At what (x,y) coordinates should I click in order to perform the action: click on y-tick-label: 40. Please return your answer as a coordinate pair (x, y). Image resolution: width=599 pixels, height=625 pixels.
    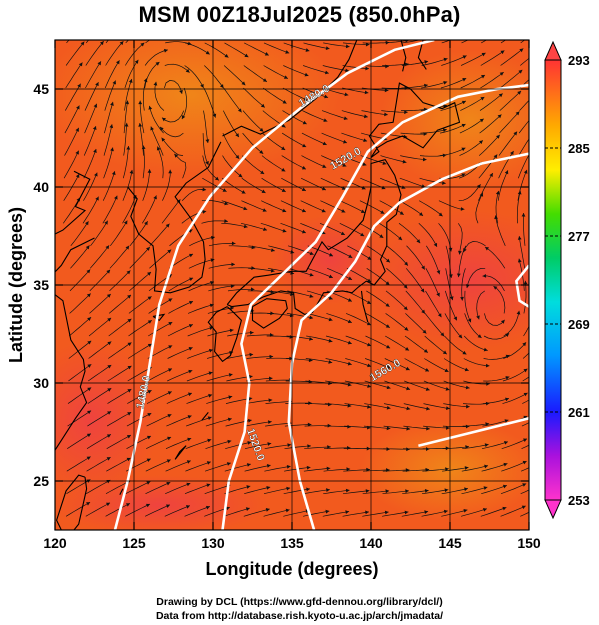
    Looking at the image, I should click on (41, 187).